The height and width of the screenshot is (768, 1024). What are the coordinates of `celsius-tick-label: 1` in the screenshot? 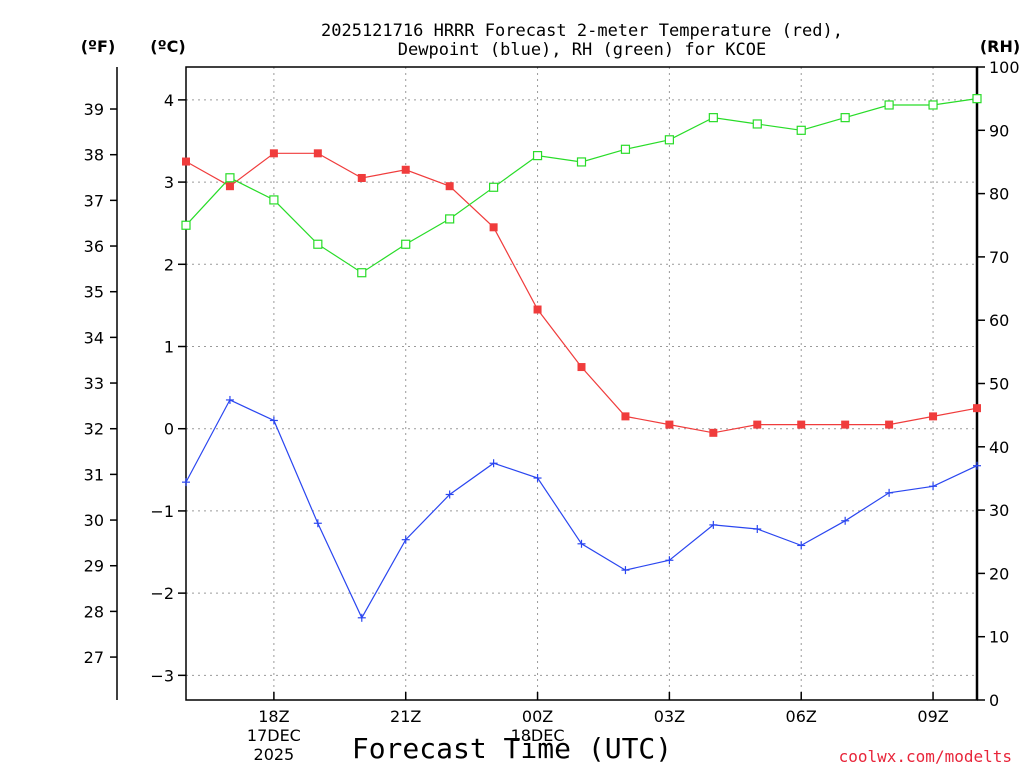 It's located at (169, 347).